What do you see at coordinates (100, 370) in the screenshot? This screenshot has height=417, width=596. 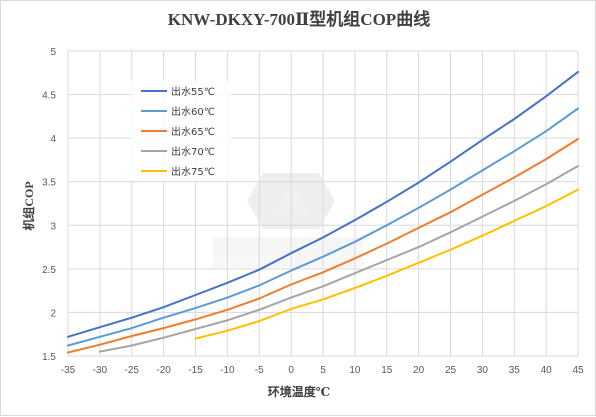 I see `x-tick-label: -30` at bounding box center [100, 370].